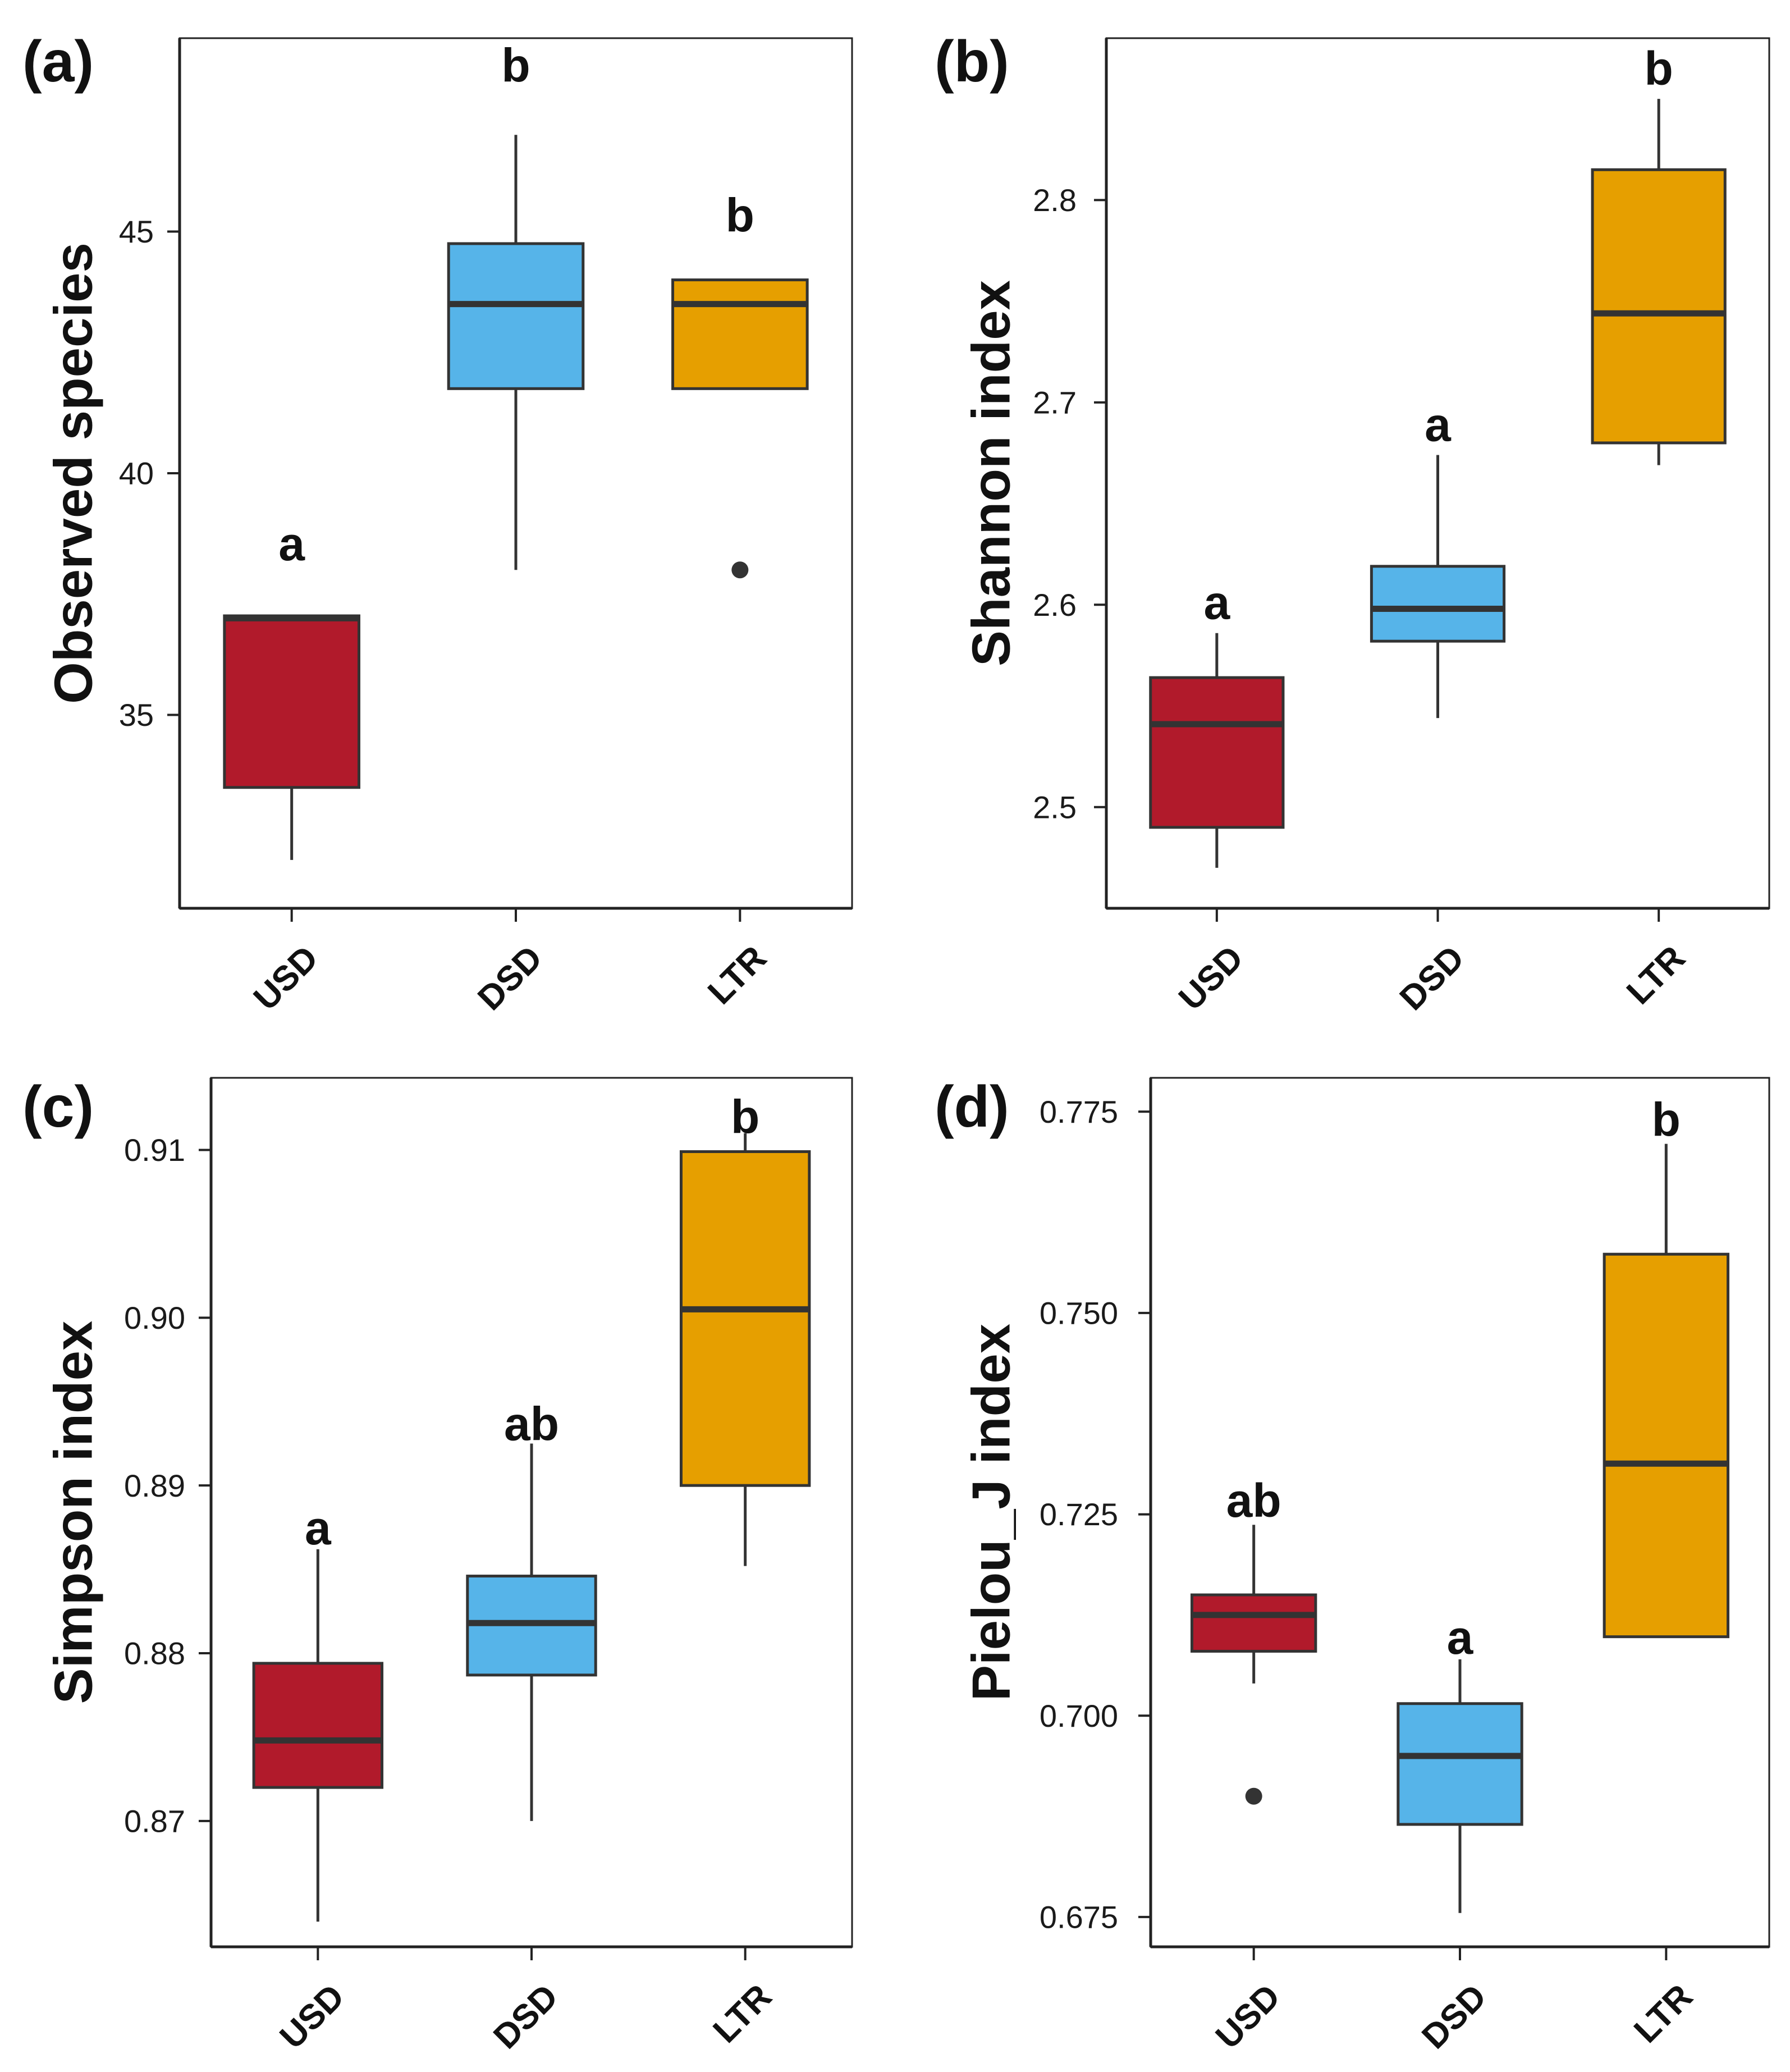 This screenshot has height=2072, width=1790. What do you see at coordinates (155, 1653) in the screenshot?
I see `y-tick-label: 0.88` at bounding box center [155, 1653].